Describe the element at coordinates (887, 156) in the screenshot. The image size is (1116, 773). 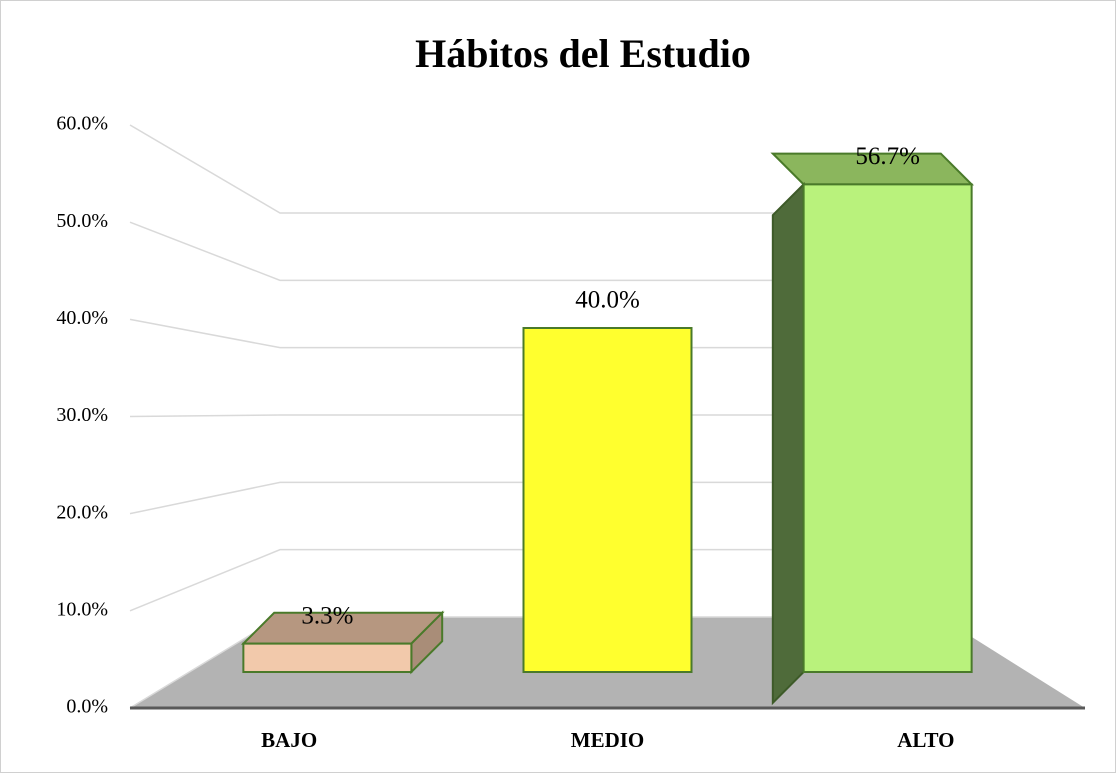
I see `value-label: 56.7%` at that location.